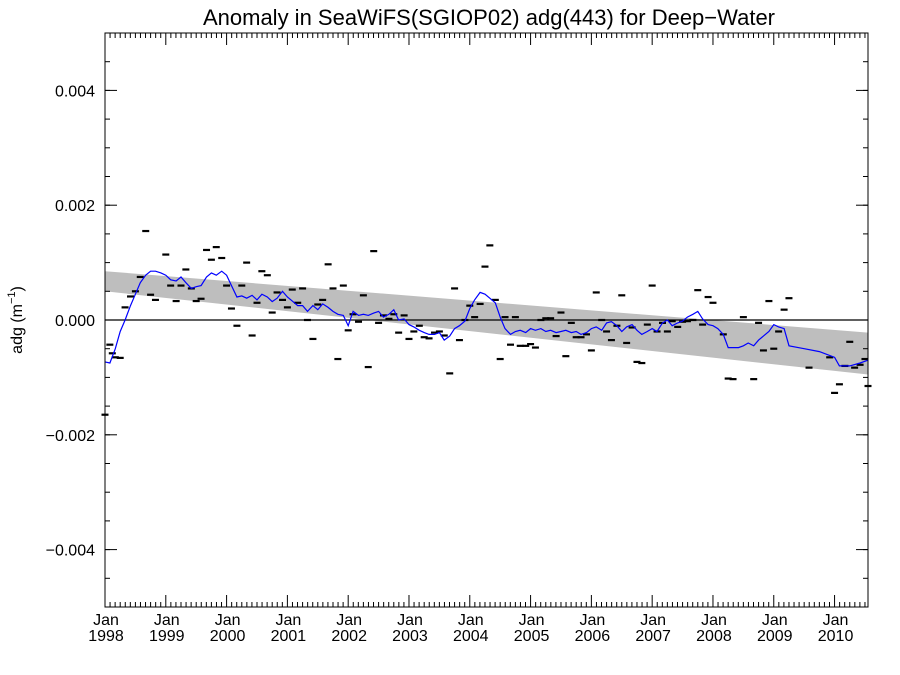  I want to click on x-tick-label-year: 1999, so click(167, 636).